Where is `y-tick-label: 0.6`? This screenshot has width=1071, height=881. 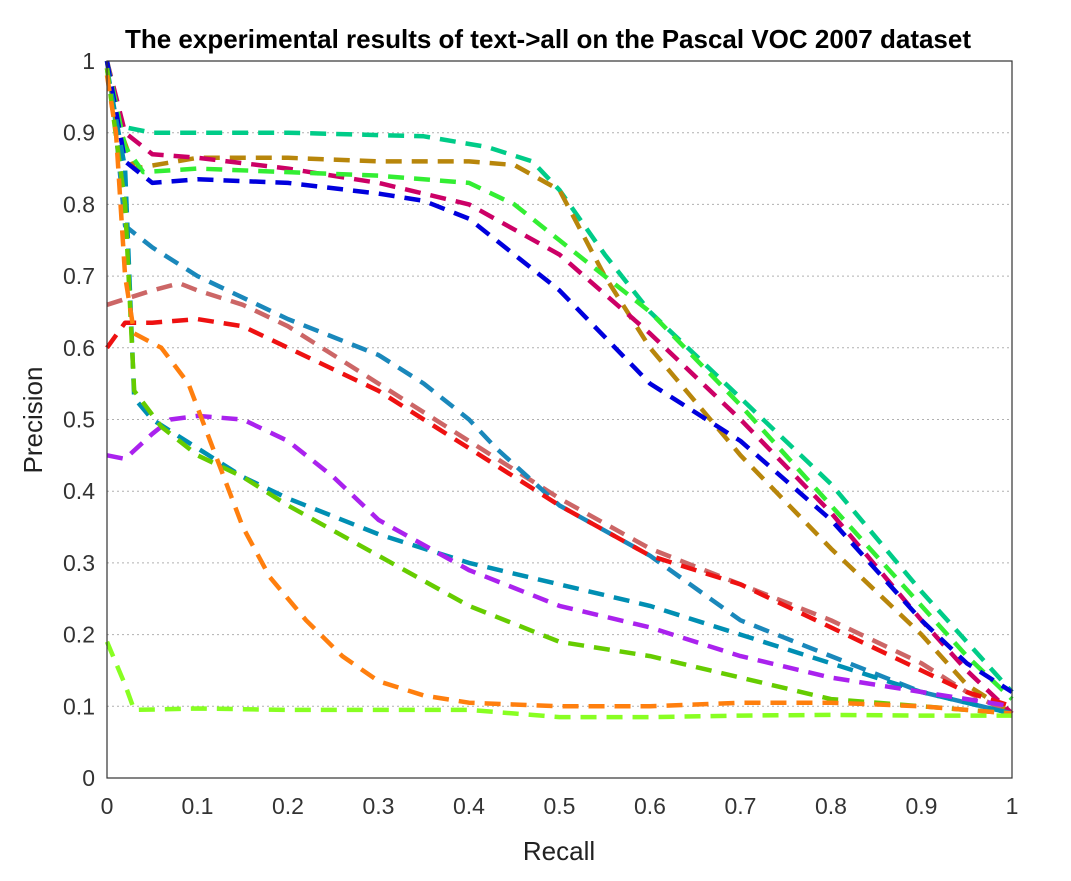 y-tick-label: 0.6 is located at coordinates (79, 348).